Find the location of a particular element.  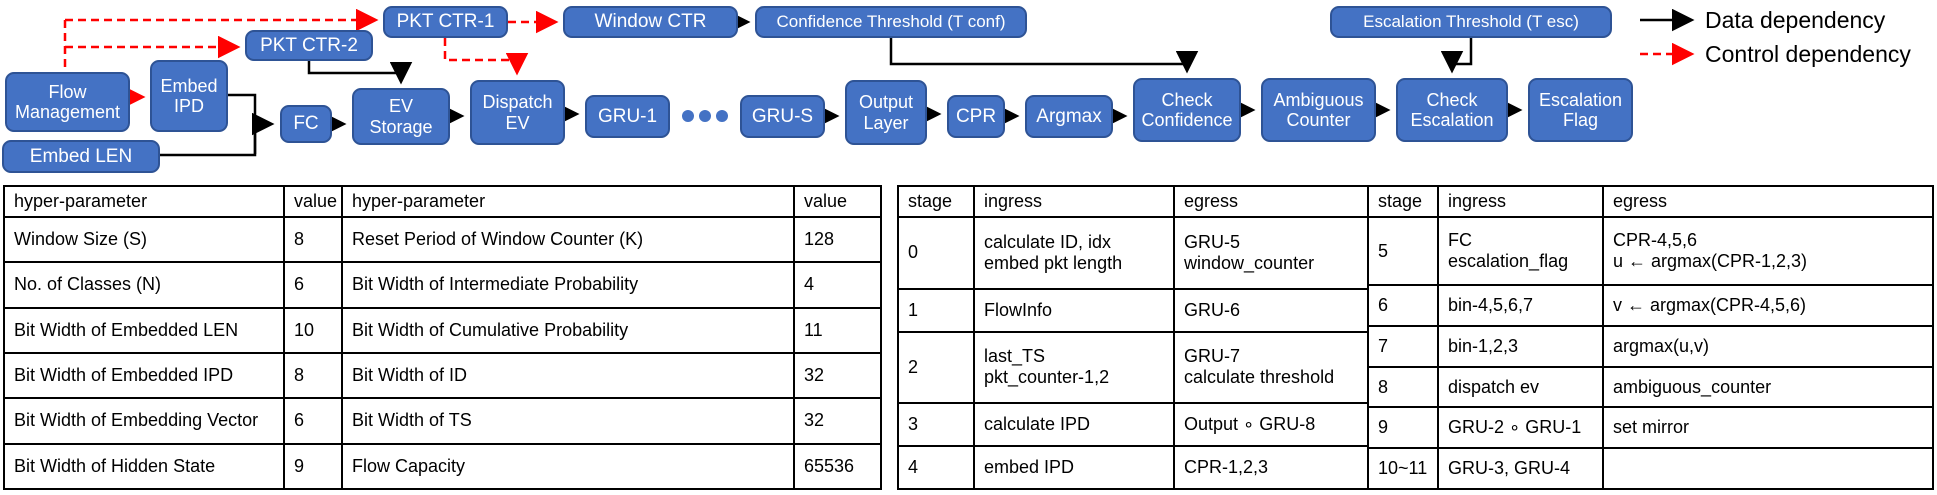

cell-line: v ← argmax(CPR-4,5,6) is located at coordinates (1710, 305).